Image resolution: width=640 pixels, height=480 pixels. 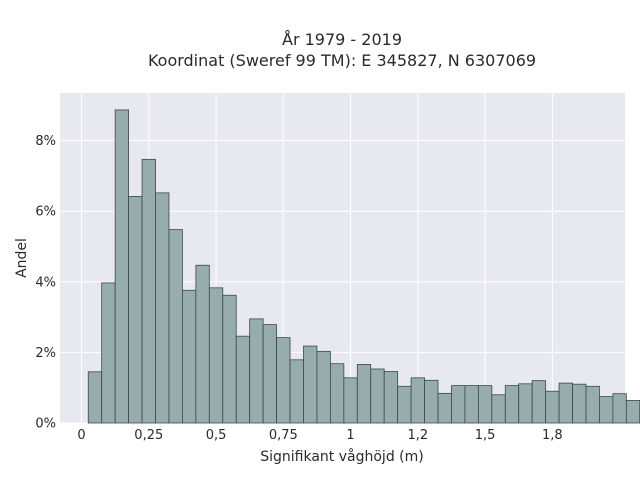 What do you see at coordinates (22, 258) in the screenshot?
I see `y-axis-label: Andel` at bounding box center [22, 258].